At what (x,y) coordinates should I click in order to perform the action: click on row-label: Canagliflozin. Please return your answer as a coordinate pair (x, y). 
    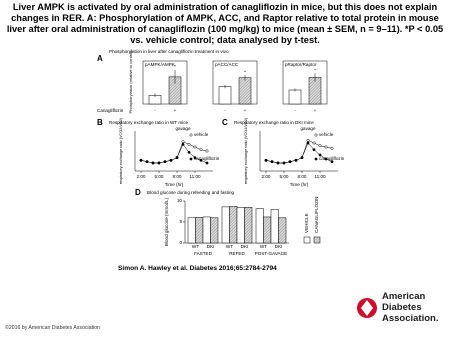
    Looking at the image, I should click on (110, 110).